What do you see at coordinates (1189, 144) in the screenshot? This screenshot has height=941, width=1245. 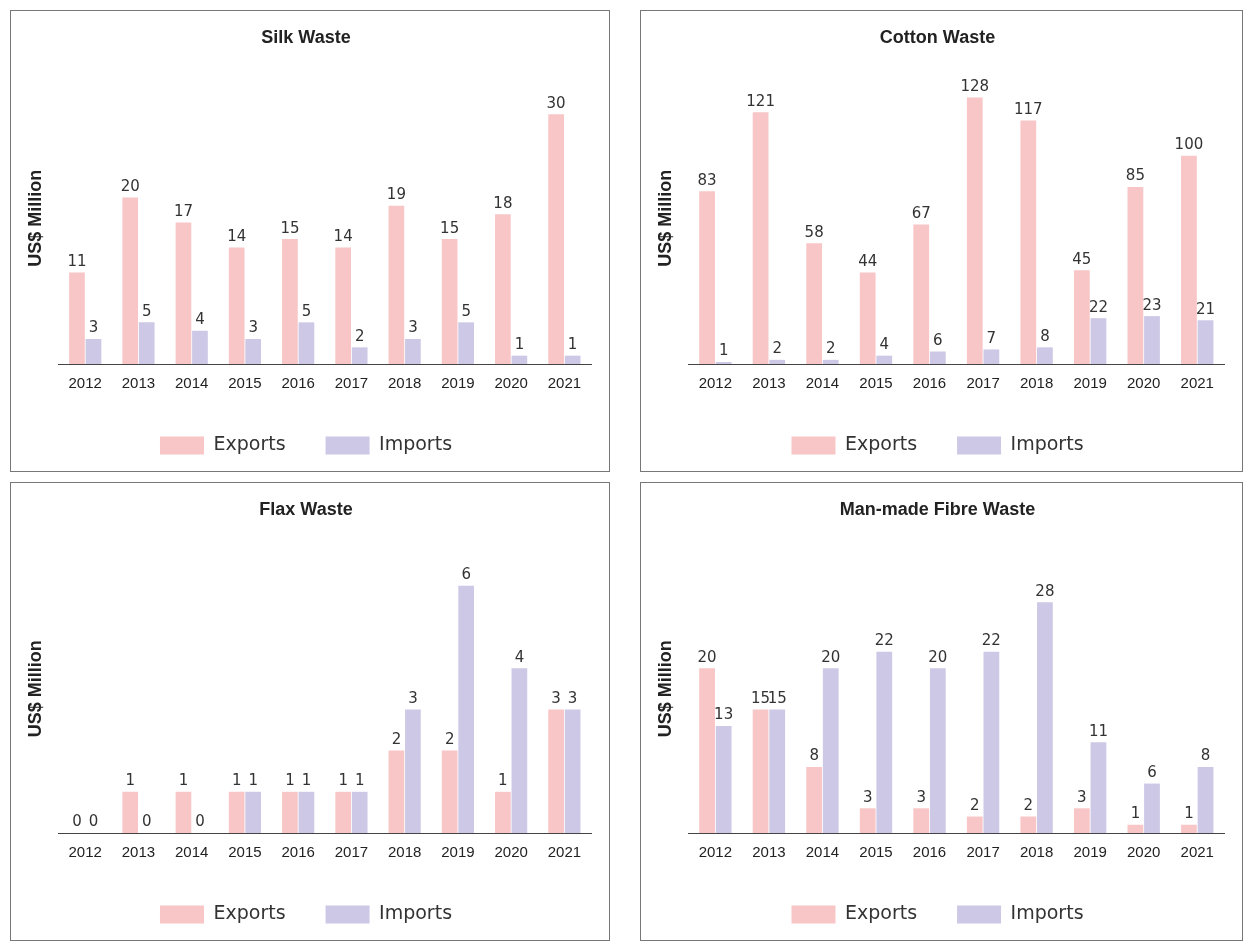 I see `data-label: 100` at bounding box center [1189, 144].